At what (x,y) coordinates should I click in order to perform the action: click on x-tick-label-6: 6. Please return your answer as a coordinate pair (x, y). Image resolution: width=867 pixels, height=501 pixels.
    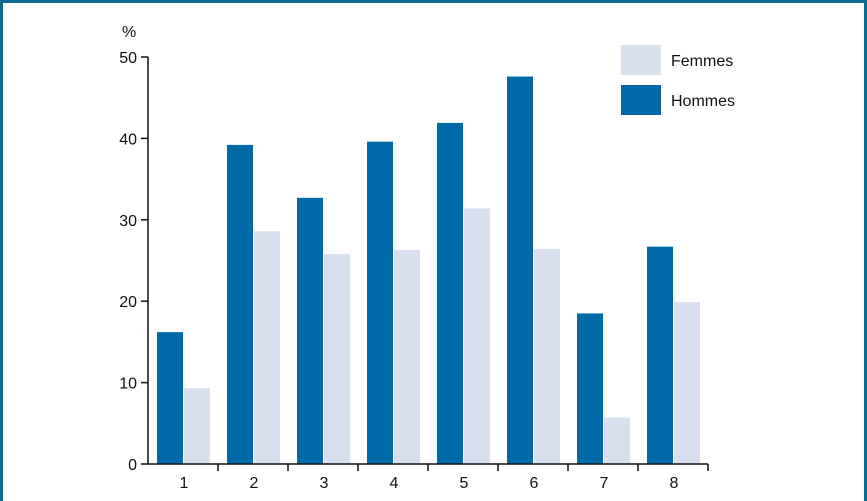
    Looking at the image, I should click on (534, 483).